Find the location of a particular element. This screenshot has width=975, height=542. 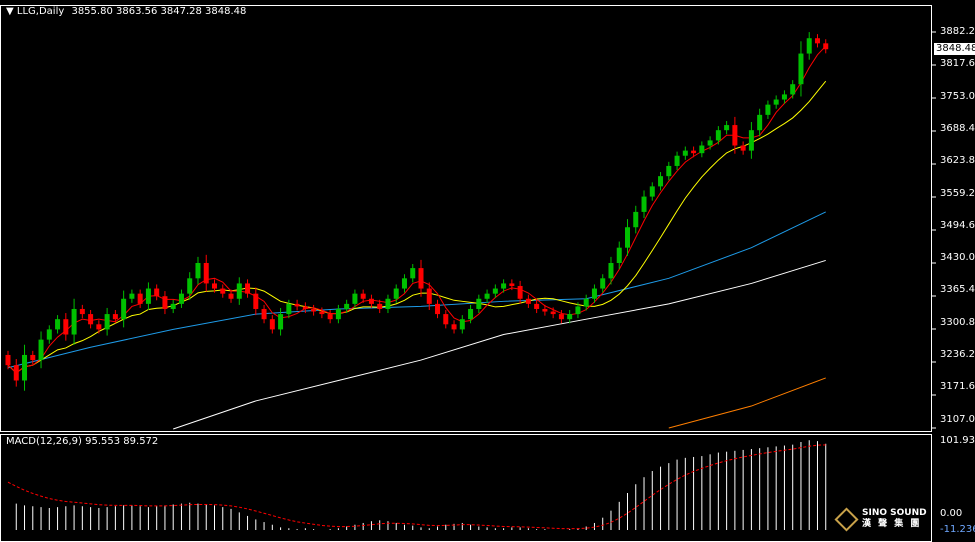

macd-axis-zero: 0.00 is located at coordinates (951, 513).